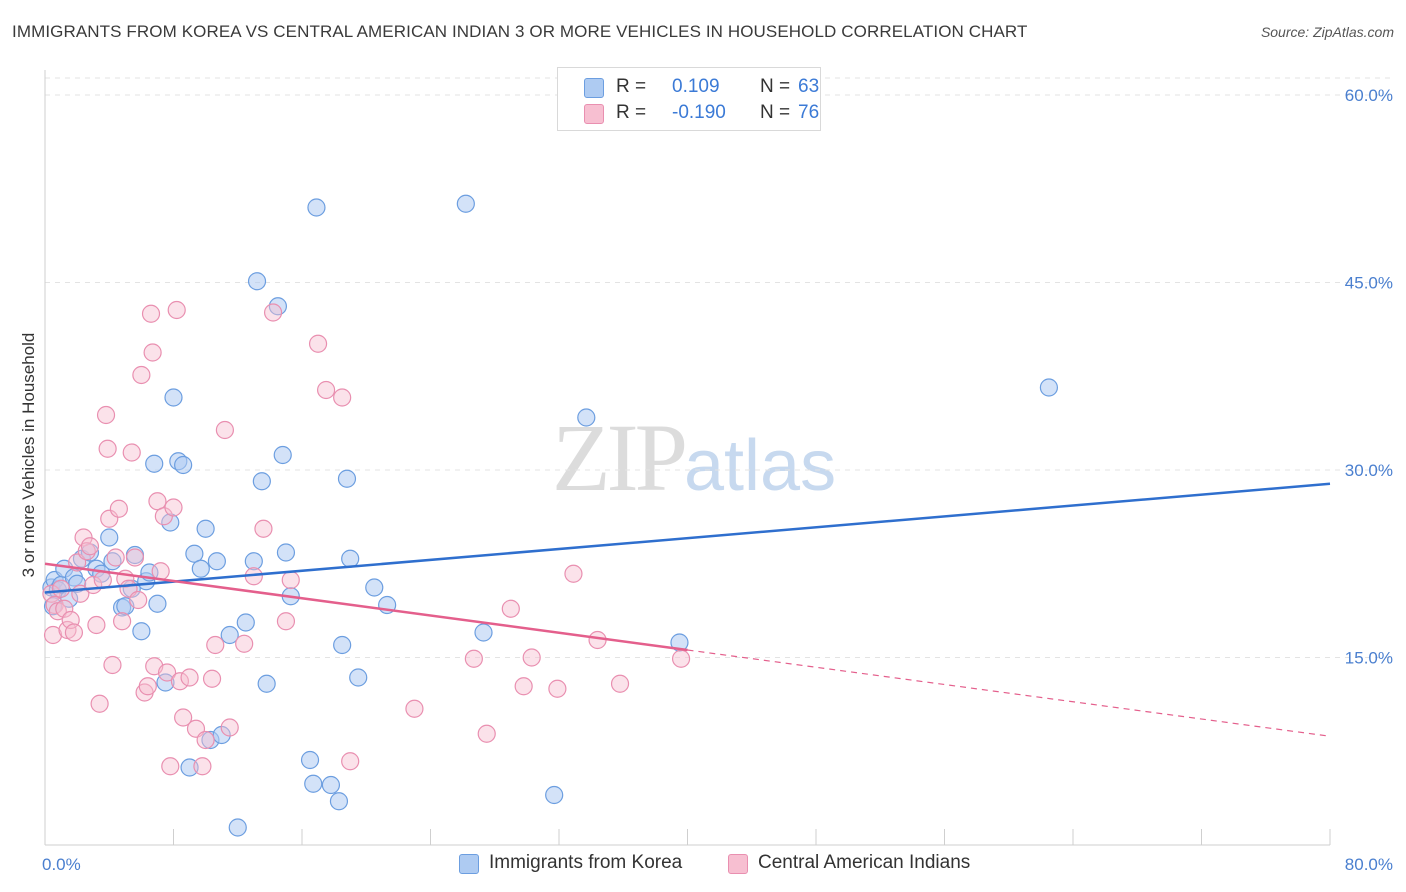 The width and height of the screenshot is (1406, 892). What do you see at coordinates (61, 864) in the screenshot?
I see `x-tick-label: 0.0%` at bounding box center [61, 864].